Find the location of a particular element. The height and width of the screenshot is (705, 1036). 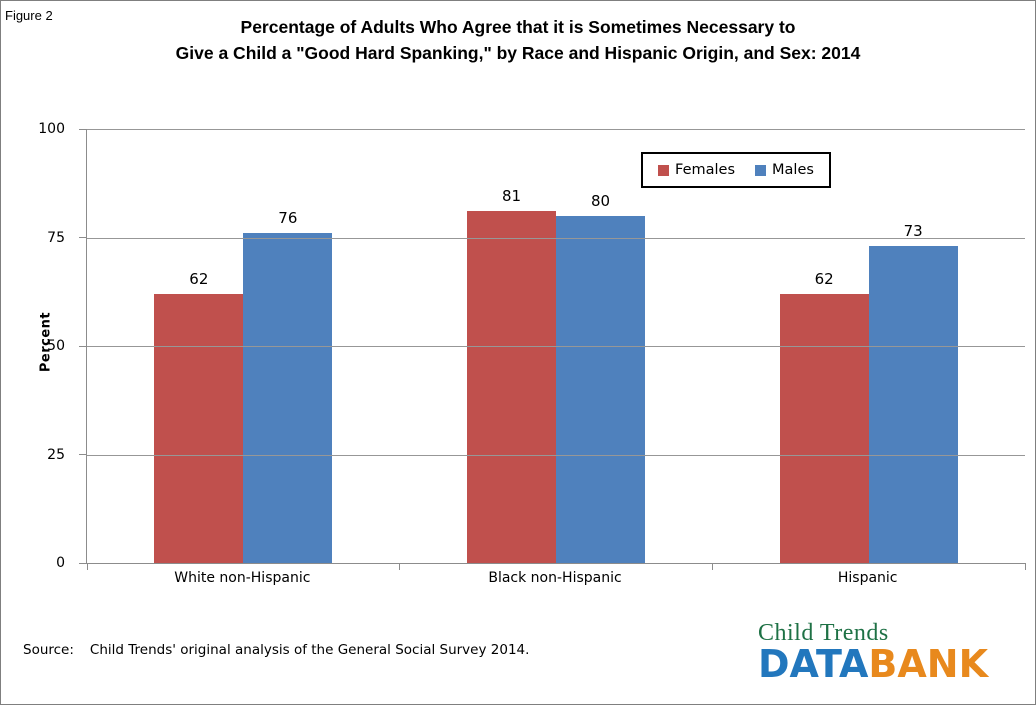

logo-child-trends: Child Trends is located at coordinates (823, 633).